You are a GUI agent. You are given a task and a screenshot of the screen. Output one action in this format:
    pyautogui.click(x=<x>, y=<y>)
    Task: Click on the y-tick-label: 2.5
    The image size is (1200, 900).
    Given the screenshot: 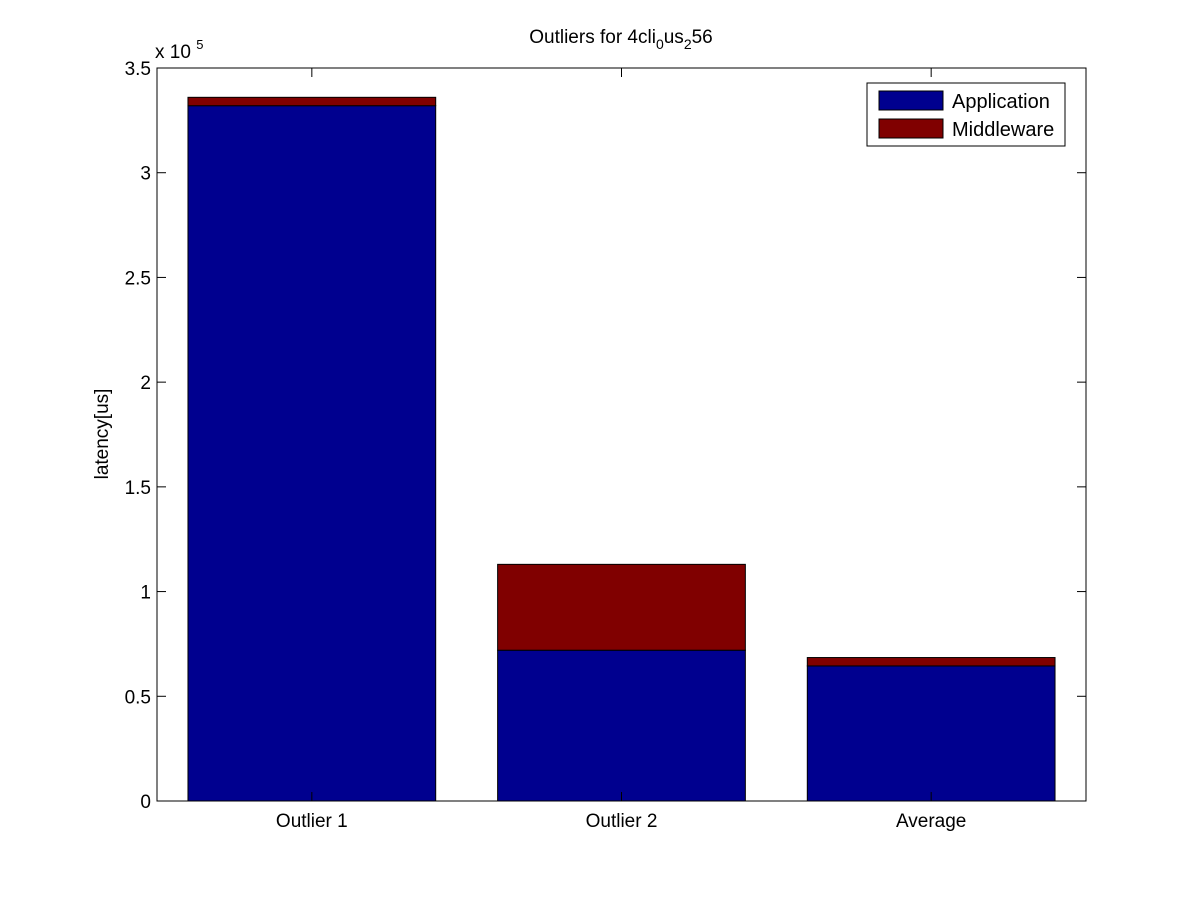 What is the action you would take?
    pyautogui.click(x=138, y=278)
    